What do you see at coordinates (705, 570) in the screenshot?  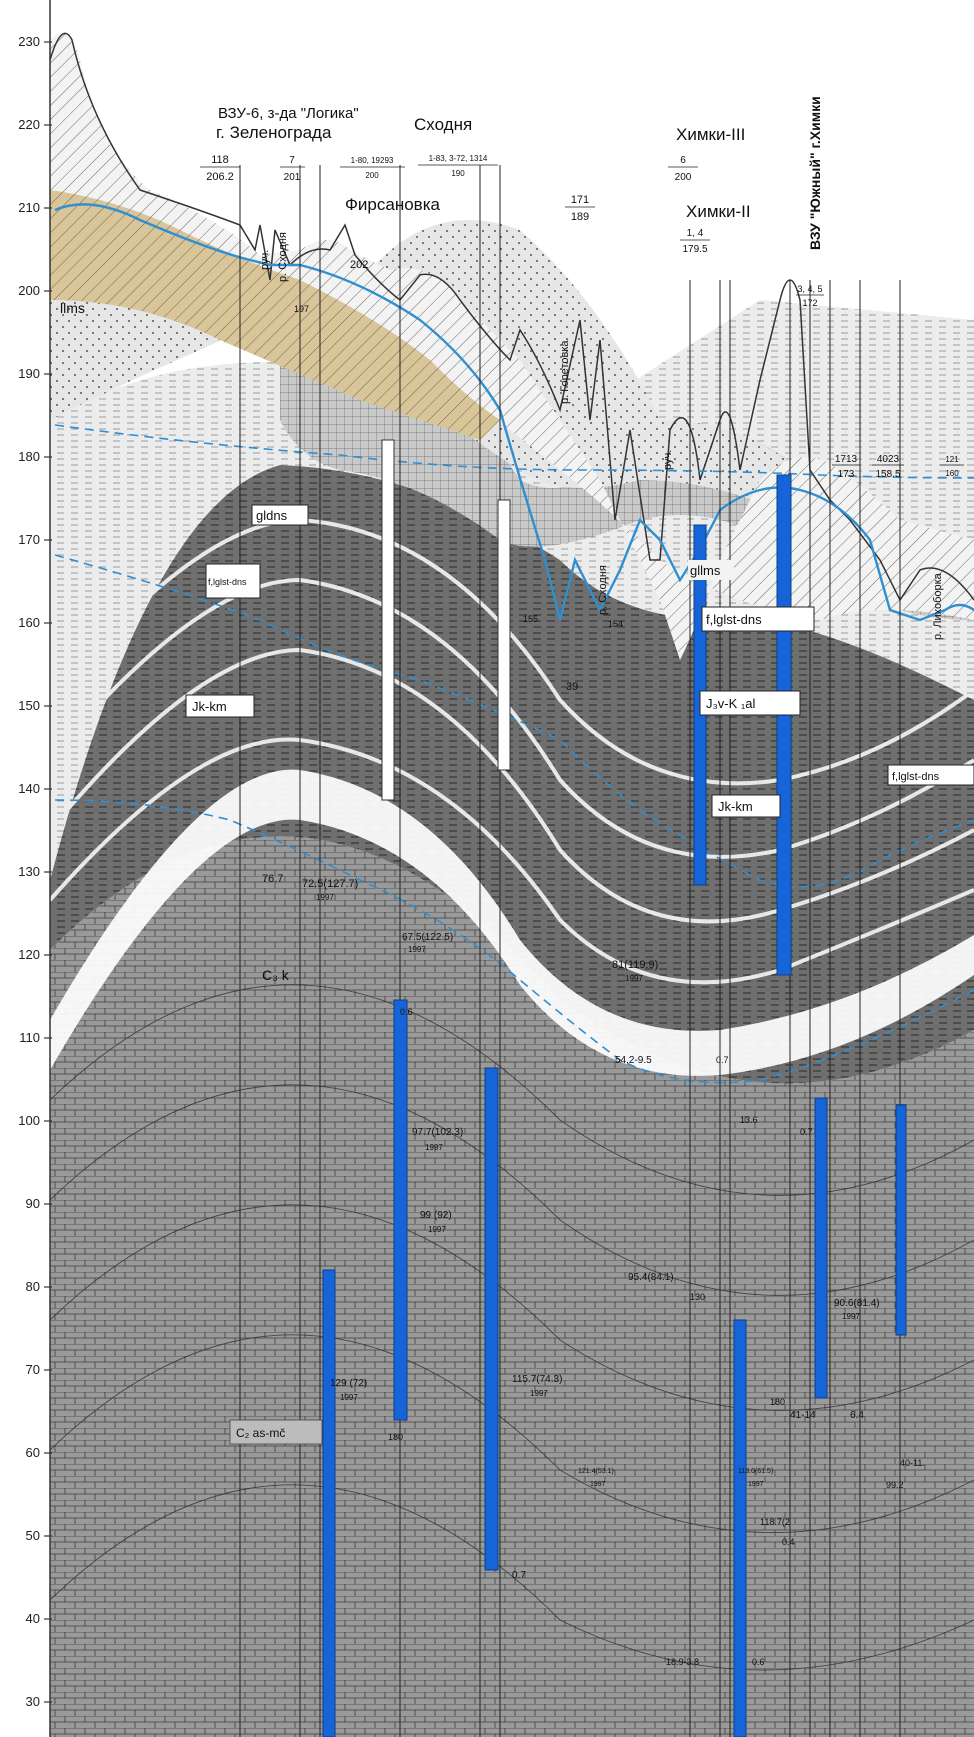 I see `unit-gllms: gllms` at bounding box center [705, 570].